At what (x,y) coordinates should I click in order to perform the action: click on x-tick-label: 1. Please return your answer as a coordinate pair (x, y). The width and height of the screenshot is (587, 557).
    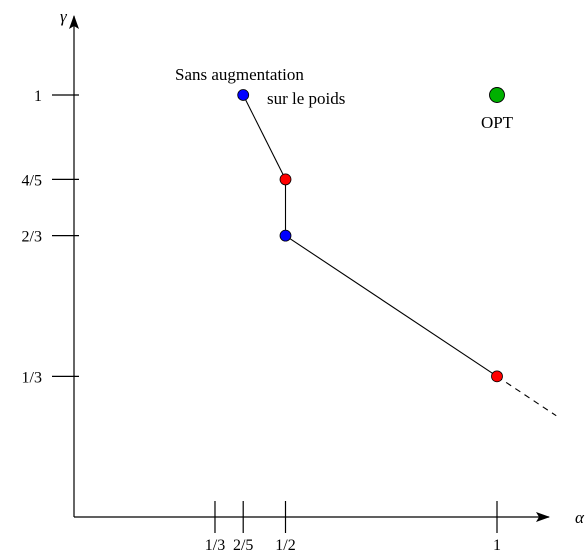
    Looking at the image, I should click on (497, 545).